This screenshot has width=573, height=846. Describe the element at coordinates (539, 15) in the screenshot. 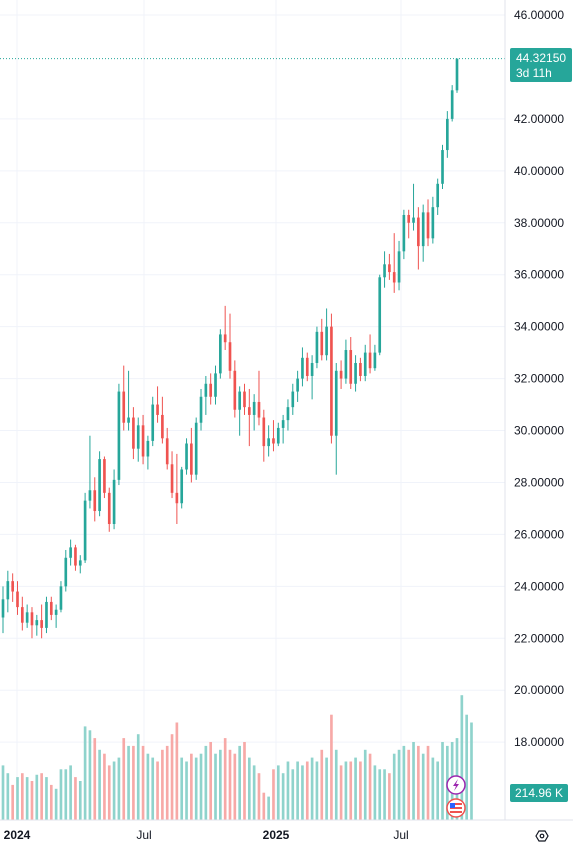

I see `price-tick-label: 46.00000` at that location.